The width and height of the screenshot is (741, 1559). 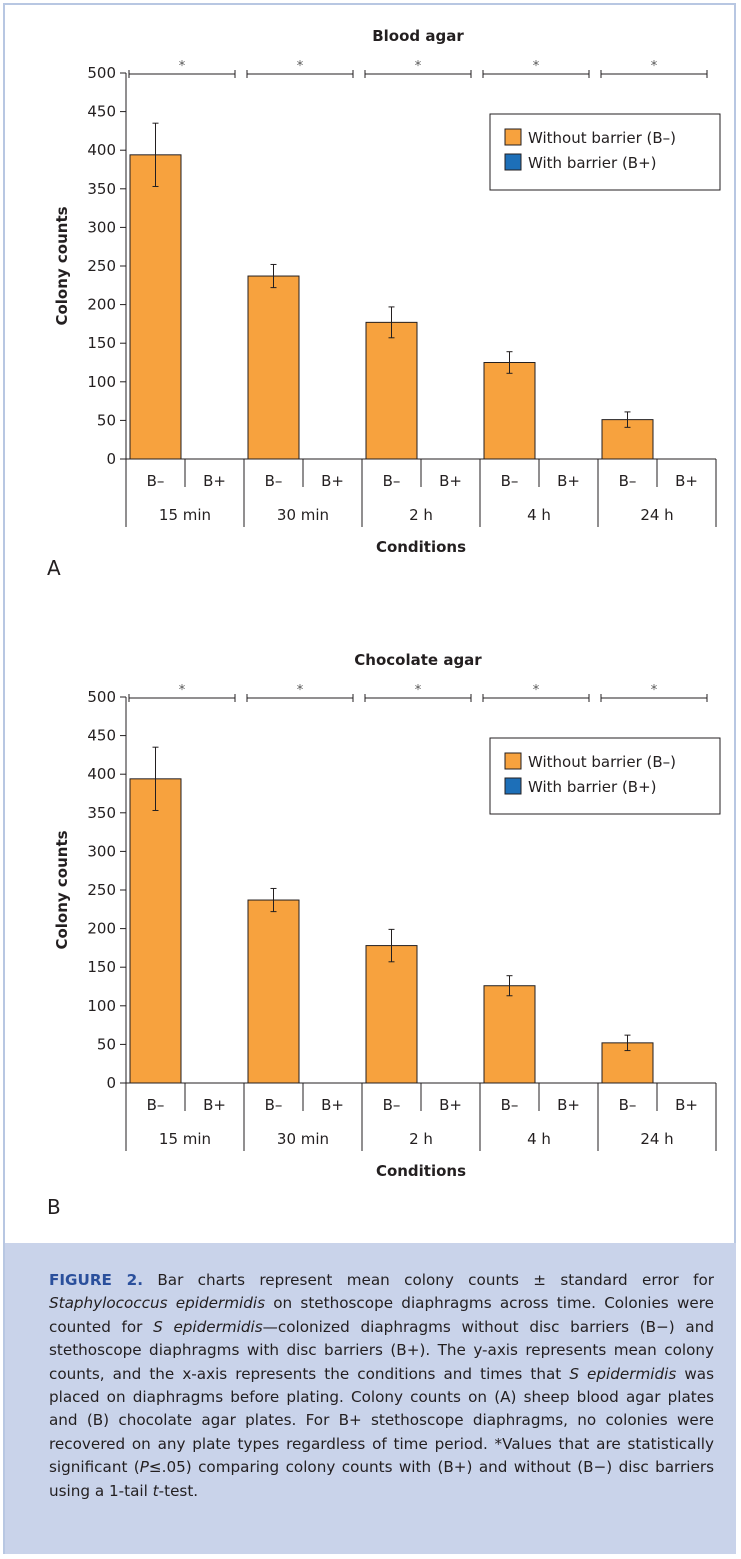 What do you see at coordinates (54, 1207) in the screenshot?
I see `panel-label-b: B` at bounding box center [54, 1207].